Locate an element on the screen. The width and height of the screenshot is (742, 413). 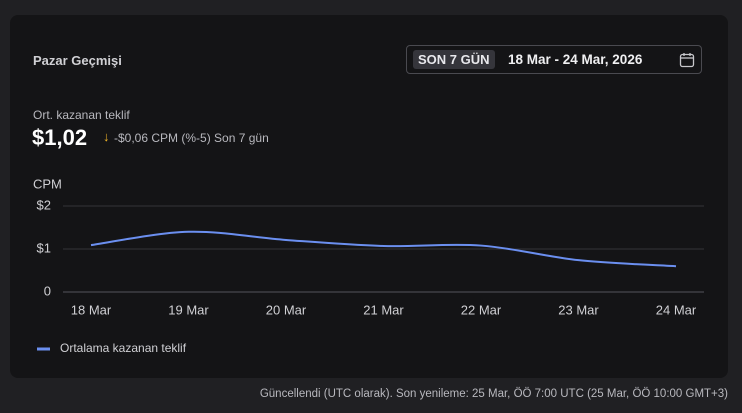
x-tick-label: 18 Mar is located at coordinates (91, 309).